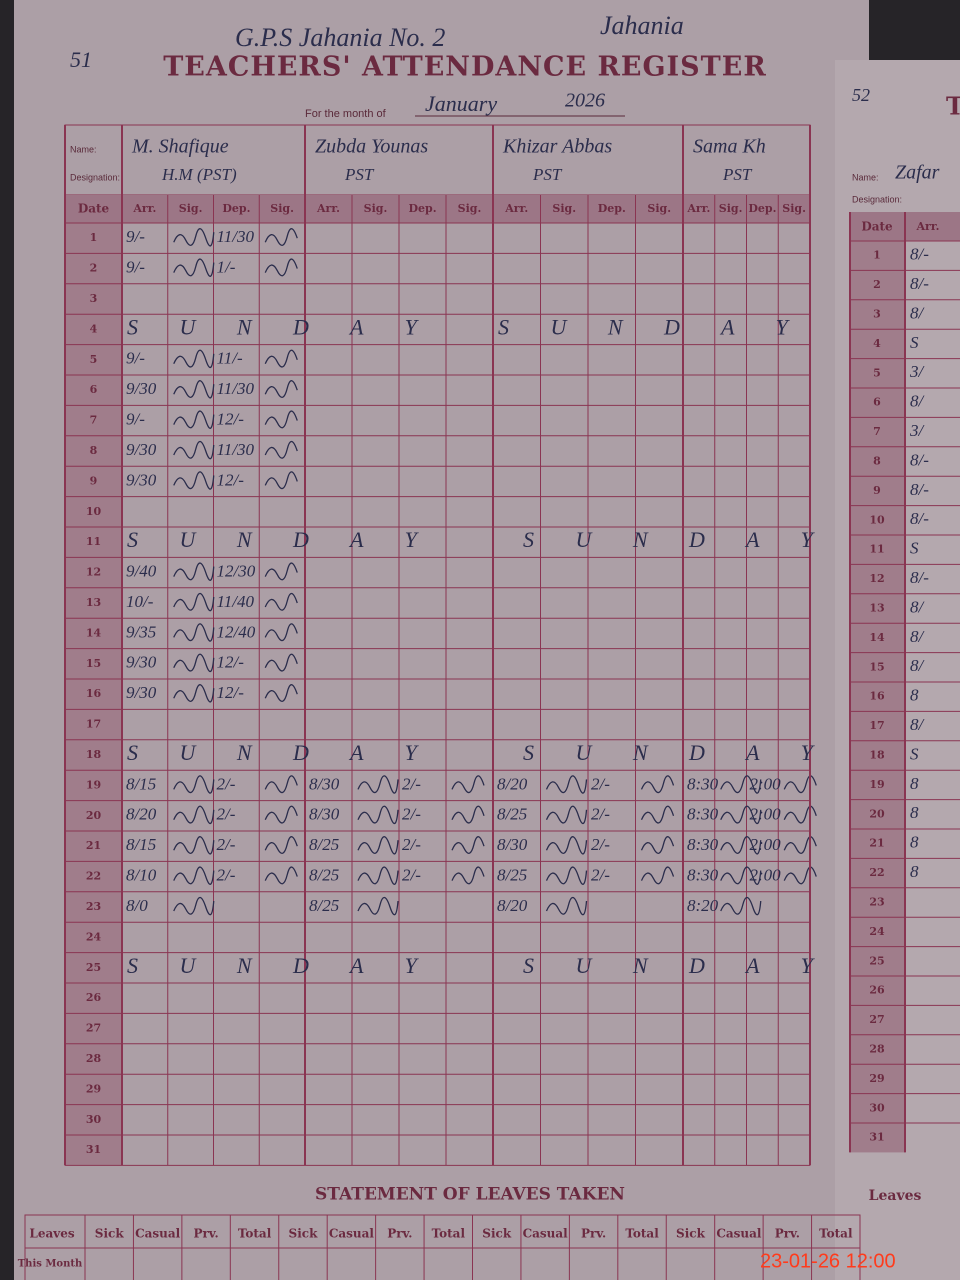  Describe the element at coordinates (93, 876) in the screenshot. I see `date-label: 22` at that location.